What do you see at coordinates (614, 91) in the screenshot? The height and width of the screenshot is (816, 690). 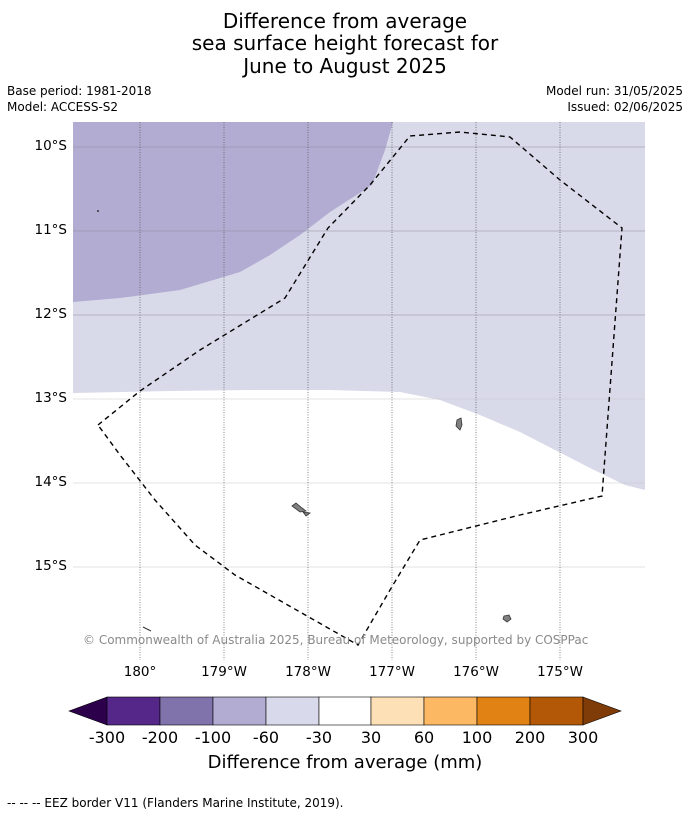 I see `model-run-text: Model run: 31/05/2025` at bounding box center [614, 91].